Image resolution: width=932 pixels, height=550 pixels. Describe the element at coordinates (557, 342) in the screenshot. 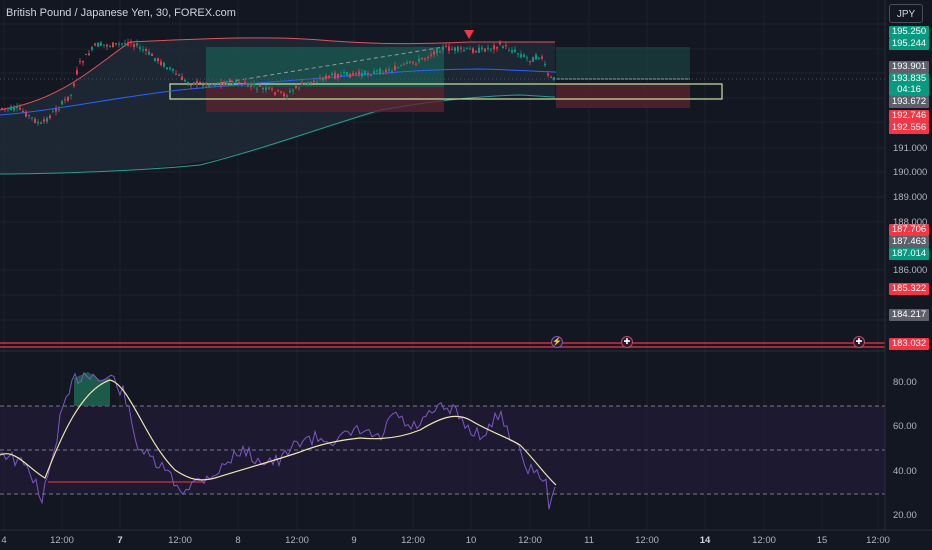

I see `event-lightning-icon: ⚡` at that location.